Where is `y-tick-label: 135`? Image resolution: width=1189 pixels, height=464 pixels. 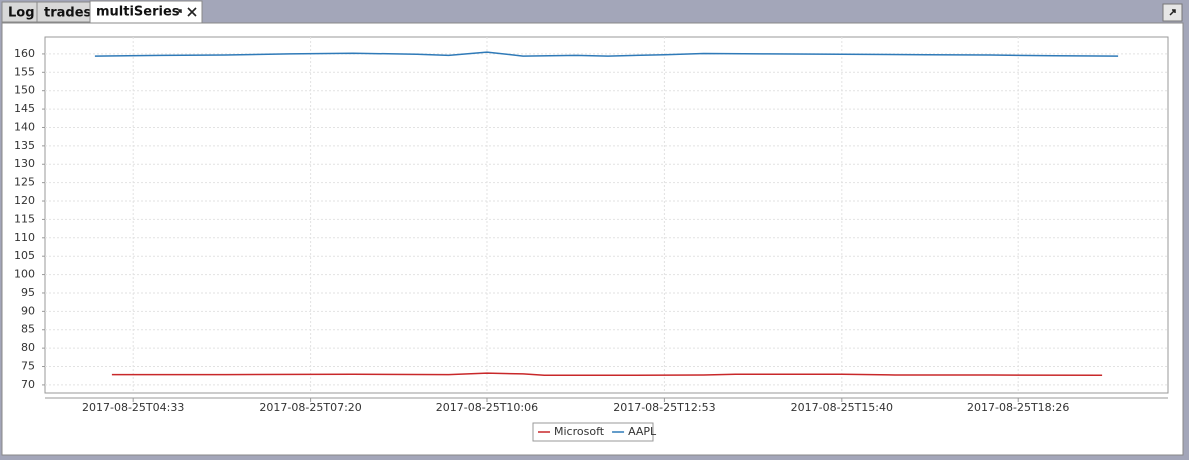
y-tick-label: 135 is located at coordinates (24, 145).